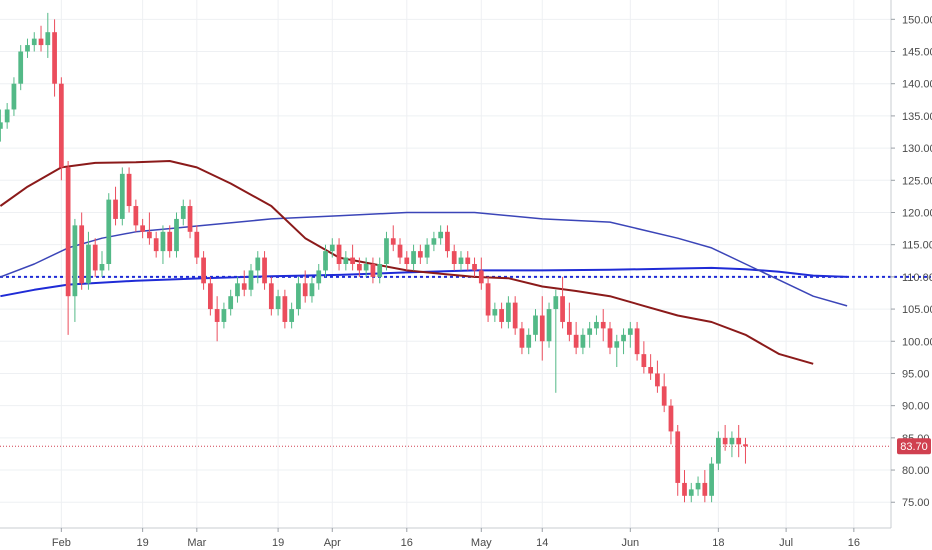 The width and height of the screenshot is (932, 550). What do you see at coordinates (916, 374) in the screenshot?
I see `y-tick-label: 95.00` at bounding box center [916, 374].